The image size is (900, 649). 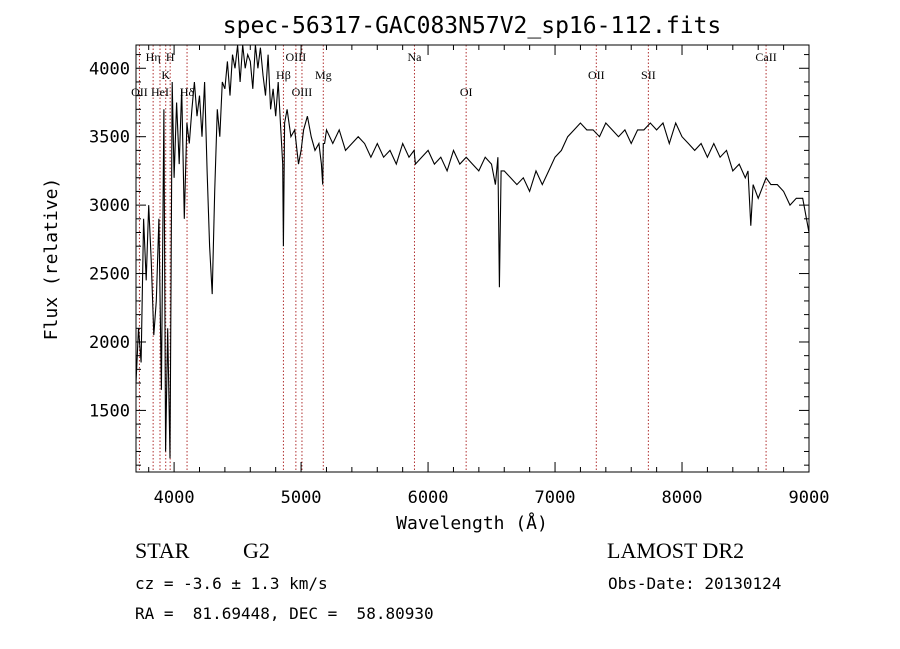 What do you see at coordinates (109, 69) in the screenshot?
I see `y-tick-label-5: 4000` at bounding box center [109, 69].